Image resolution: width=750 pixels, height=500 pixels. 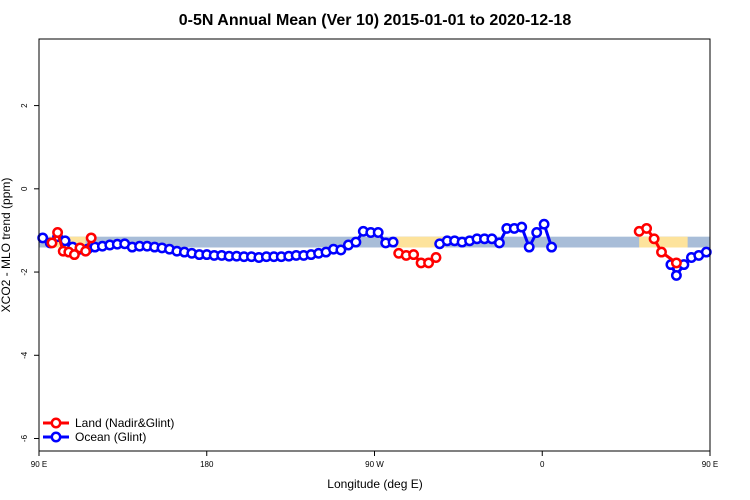 What do you see at coordinates (110, 437) in the screenshot?
I see `legend-label-ocean: Ocean (Glint)` at bounding box center [110, 437].